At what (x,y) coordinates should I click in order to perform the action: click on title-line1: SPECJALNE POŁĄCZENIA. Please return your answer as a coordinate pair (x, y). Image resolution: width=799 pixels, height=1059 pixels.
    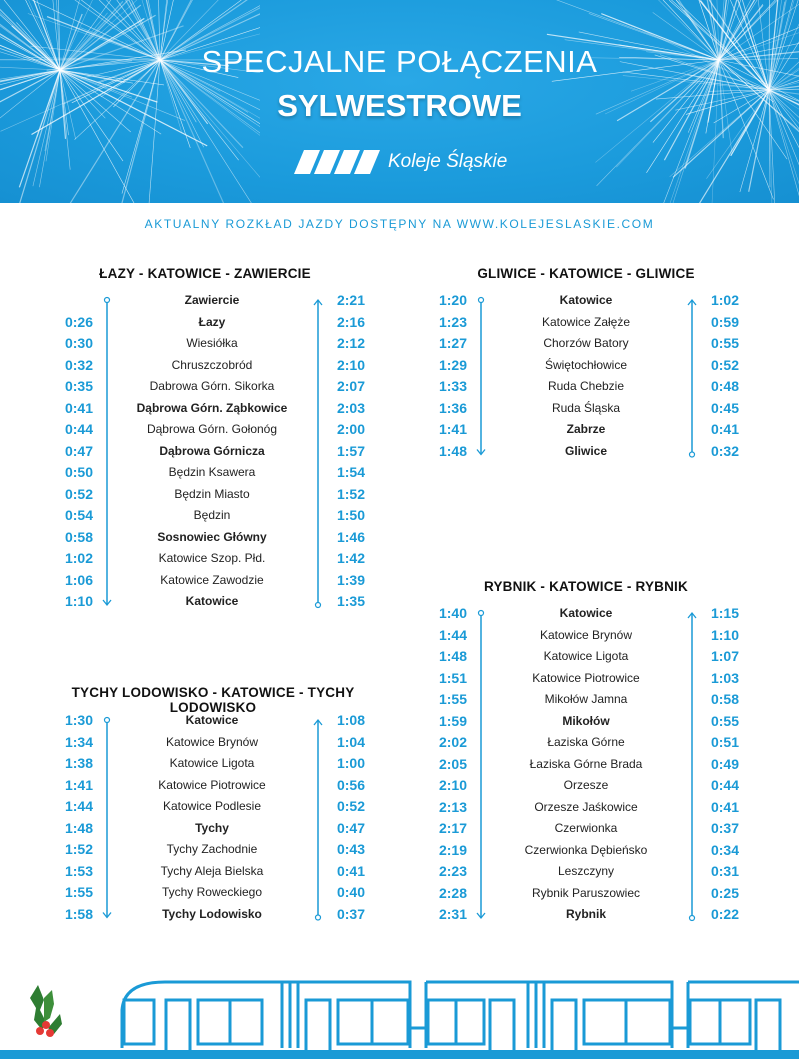
    Looking at the image, I should click on (399, 62).